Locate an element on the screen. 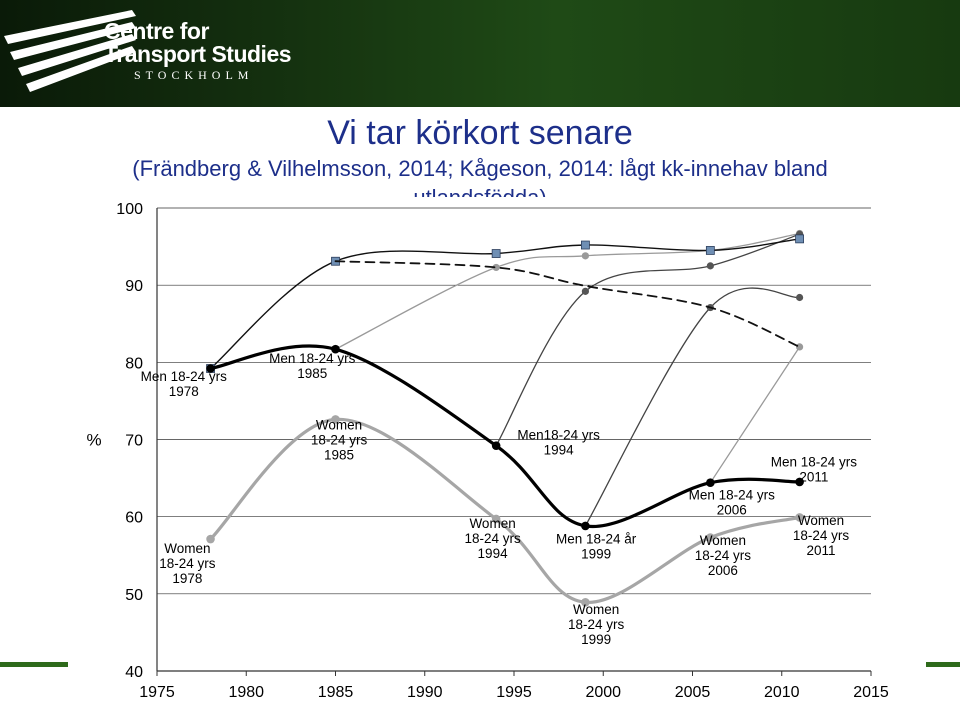 The height and width of the screenshot is (702, 960). annotation-6-line-0: Women is located at coordinates (339, 424).